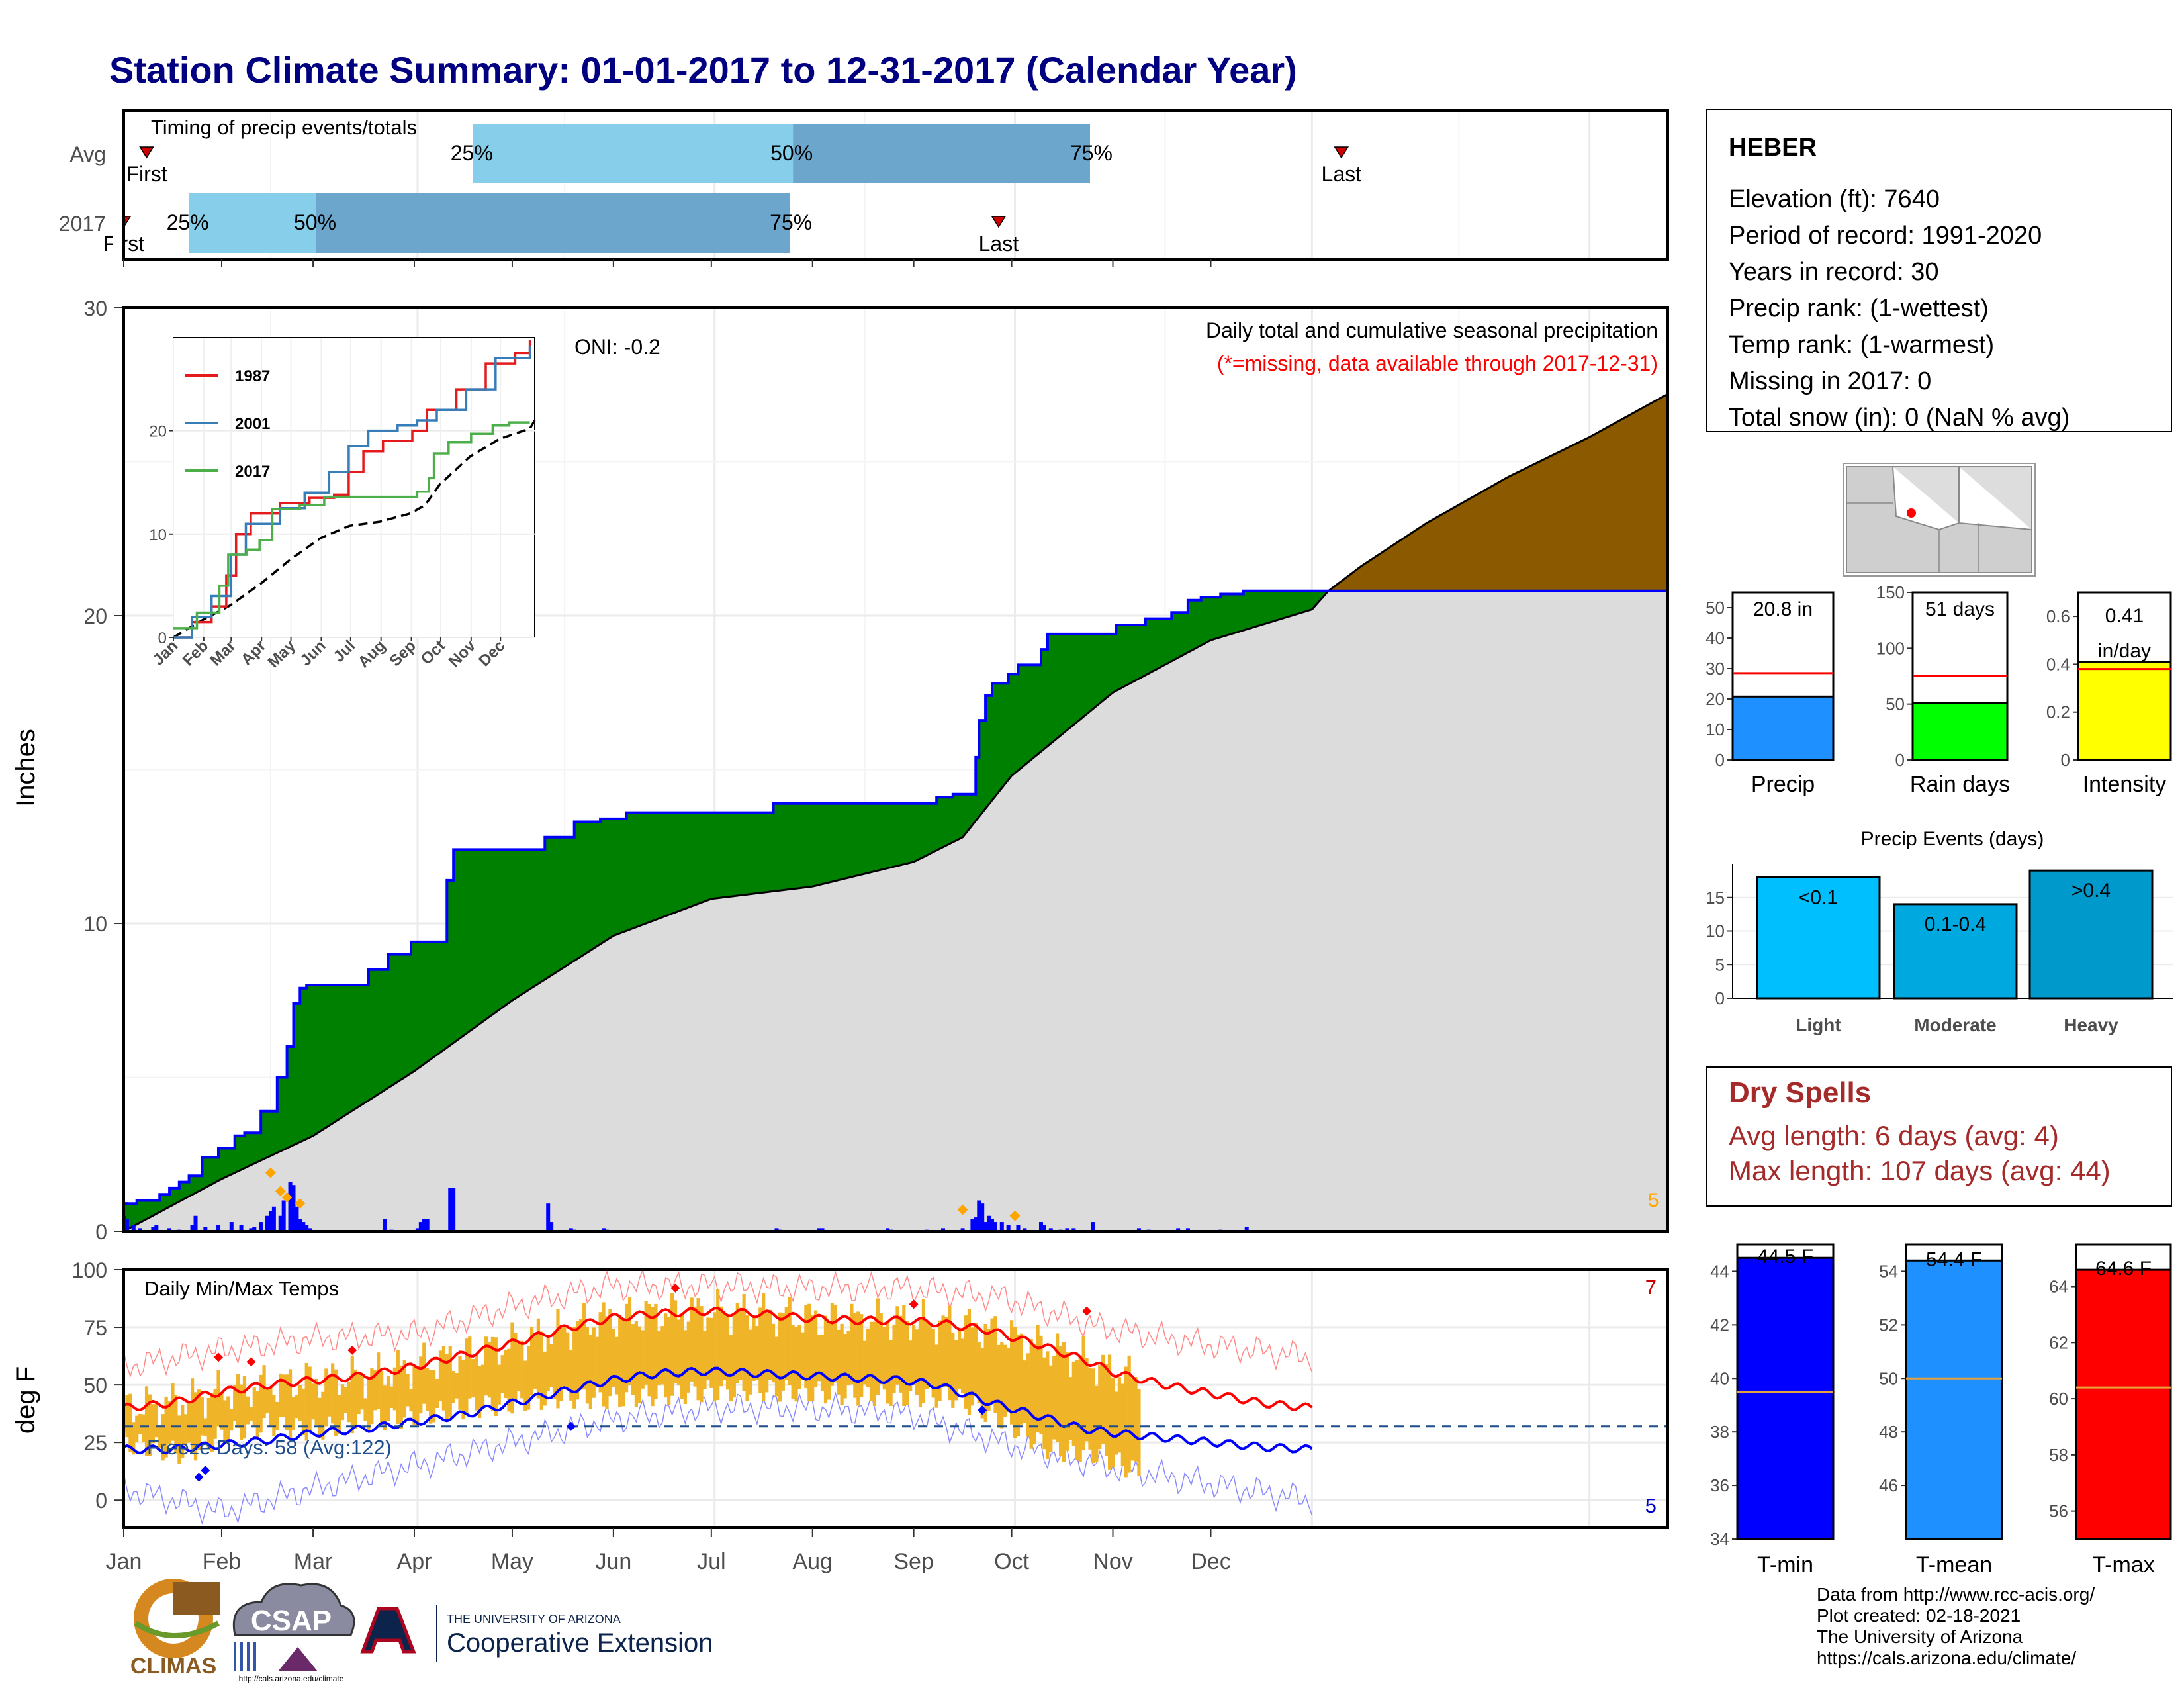 The height and width of the screenshot is (1688, 2184). I want to click on credit-line: Plot created: 02-18-2021, so click(1919, 1615).